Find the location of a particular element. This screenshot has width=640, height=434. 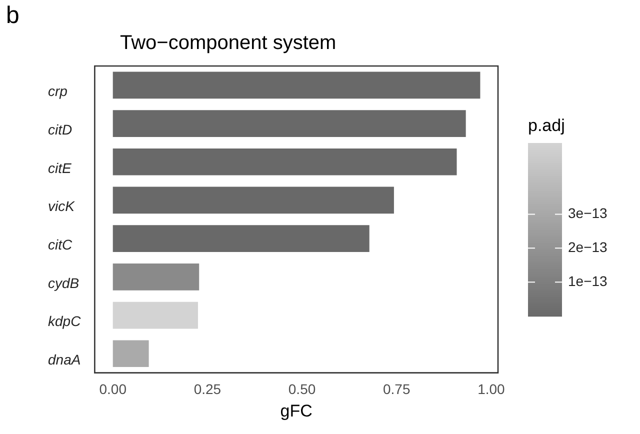

x-axis-title: gFC is located at coordinates (296, 410).